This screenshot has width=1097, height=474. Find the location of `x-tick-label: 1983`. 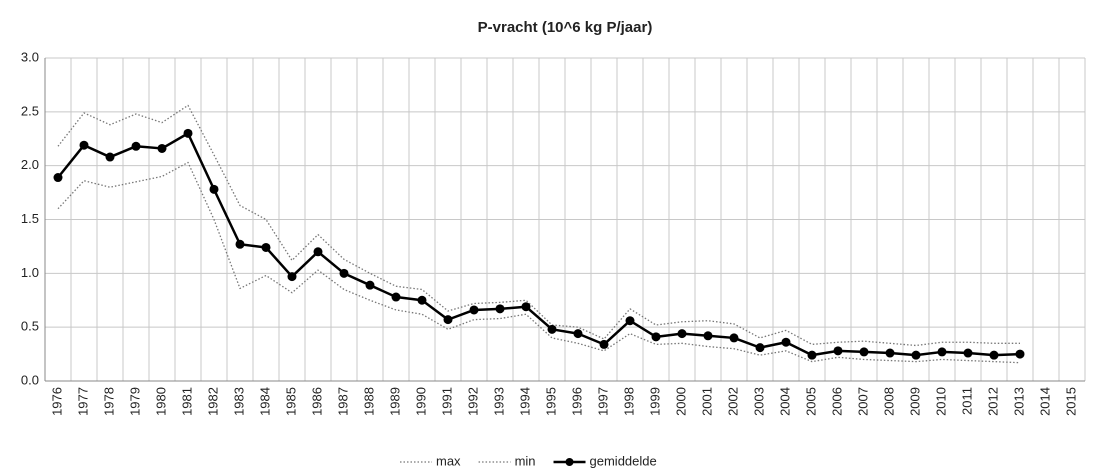

x-tick-label: 1983 is located at coordinates (238, 401).